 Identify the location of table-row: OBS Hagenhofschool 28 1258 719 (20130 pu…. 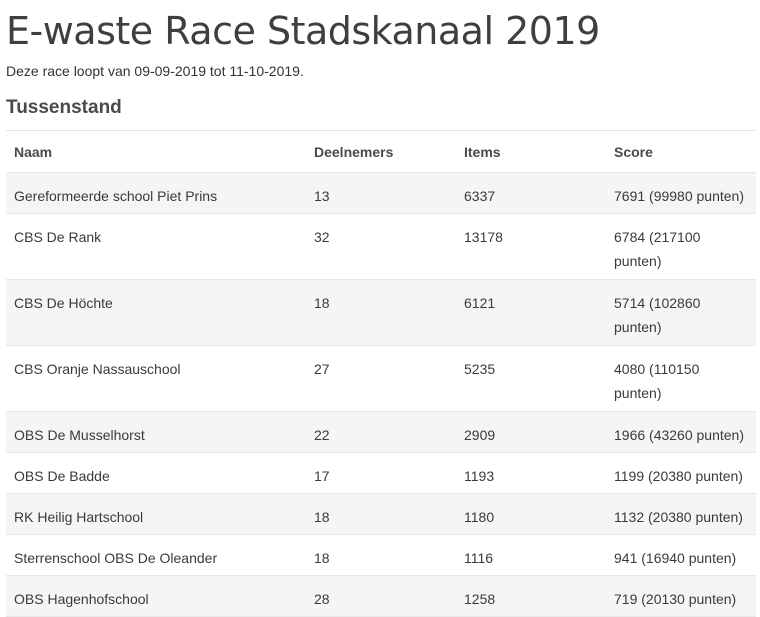
(381, 596).